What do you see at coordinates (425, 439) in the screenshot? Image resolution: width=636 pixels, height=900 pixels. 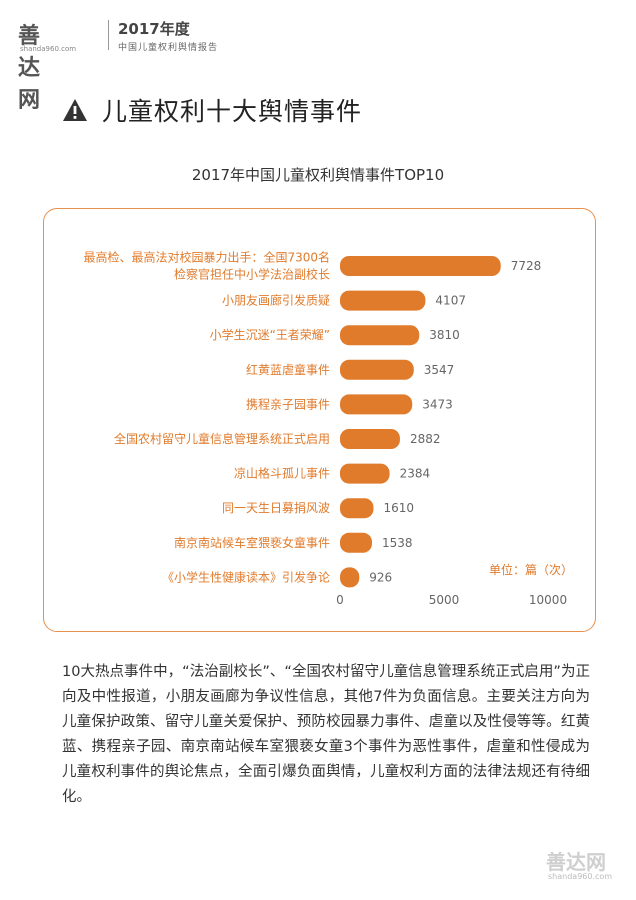 I see `value-label: 2882` at bounding box center [425, 439].